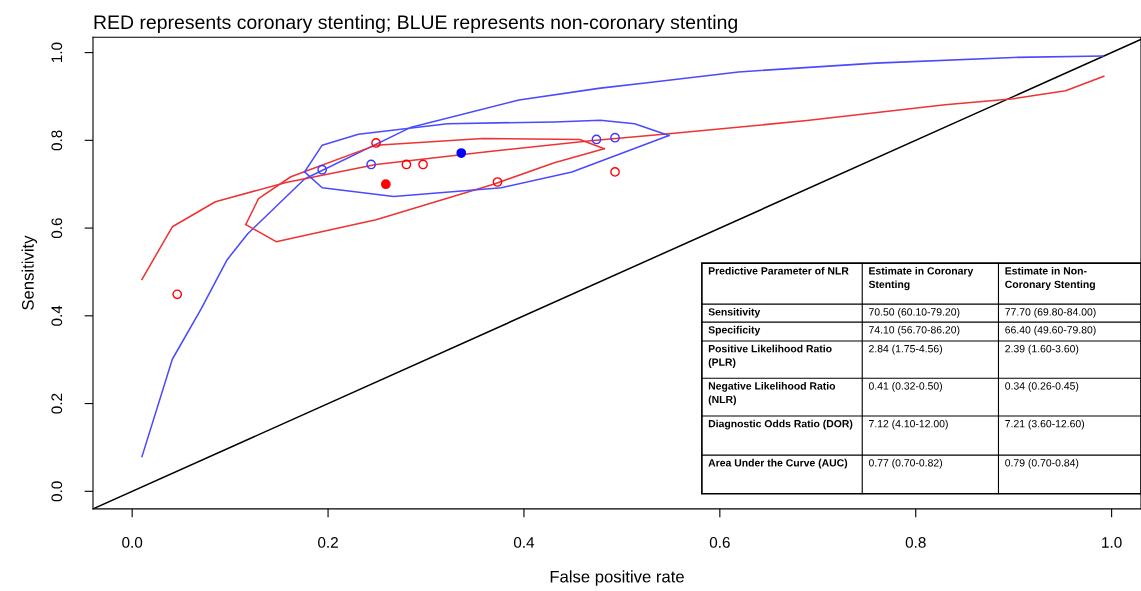  Describe the element at coordinates (905, 463) in the screenshot. I see `annotation: 0.77 (0.70-0.82)` at that location.